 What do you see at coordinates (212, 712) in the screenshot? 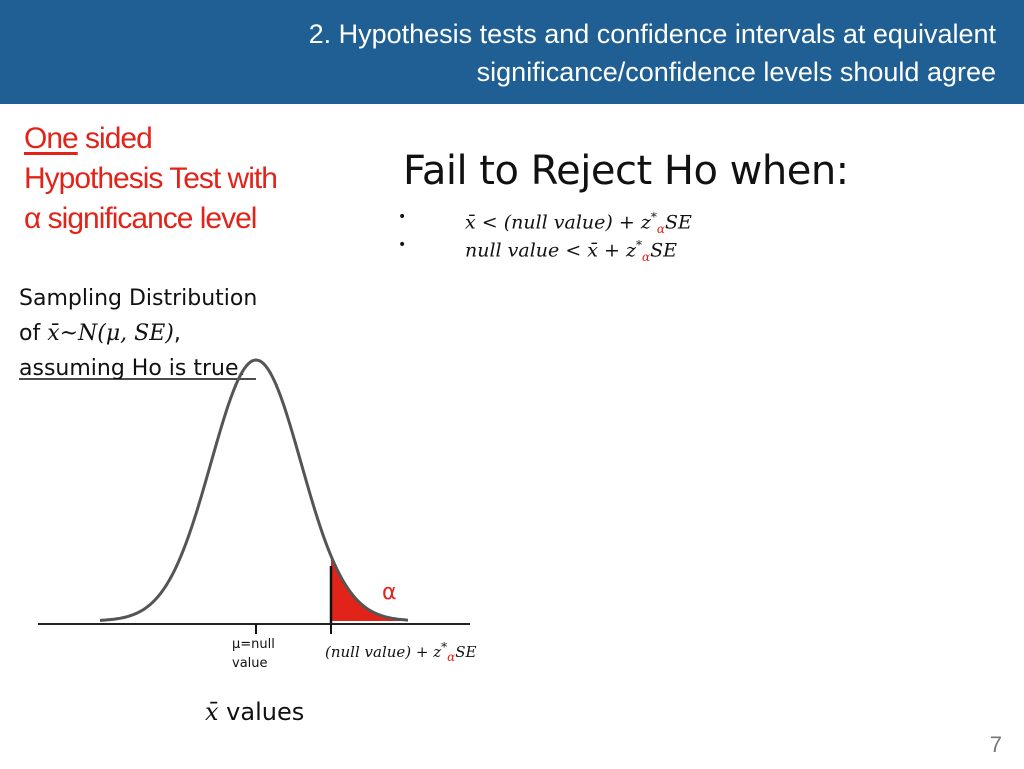
I see `x-axis-label-math: x̄` at bounding box center [212, 712].